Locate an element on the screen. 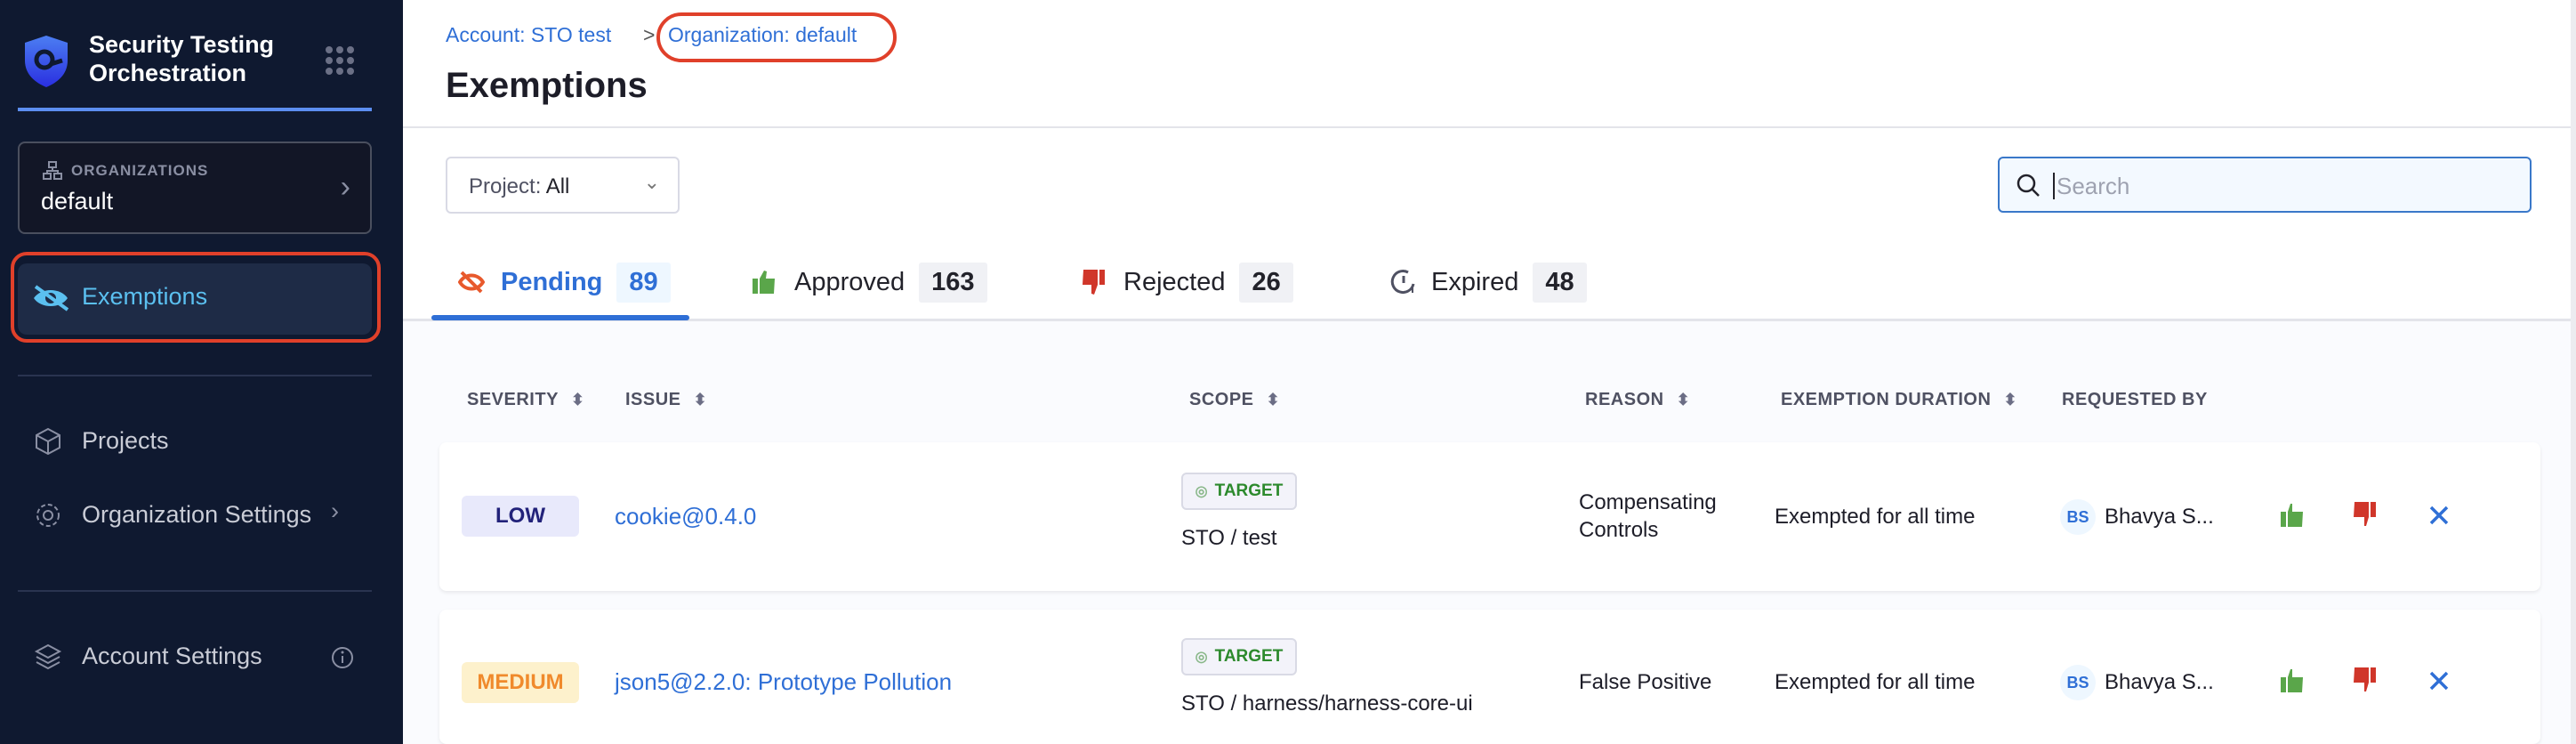  reason-line: Compensating is located at coordinates (1648, 502).